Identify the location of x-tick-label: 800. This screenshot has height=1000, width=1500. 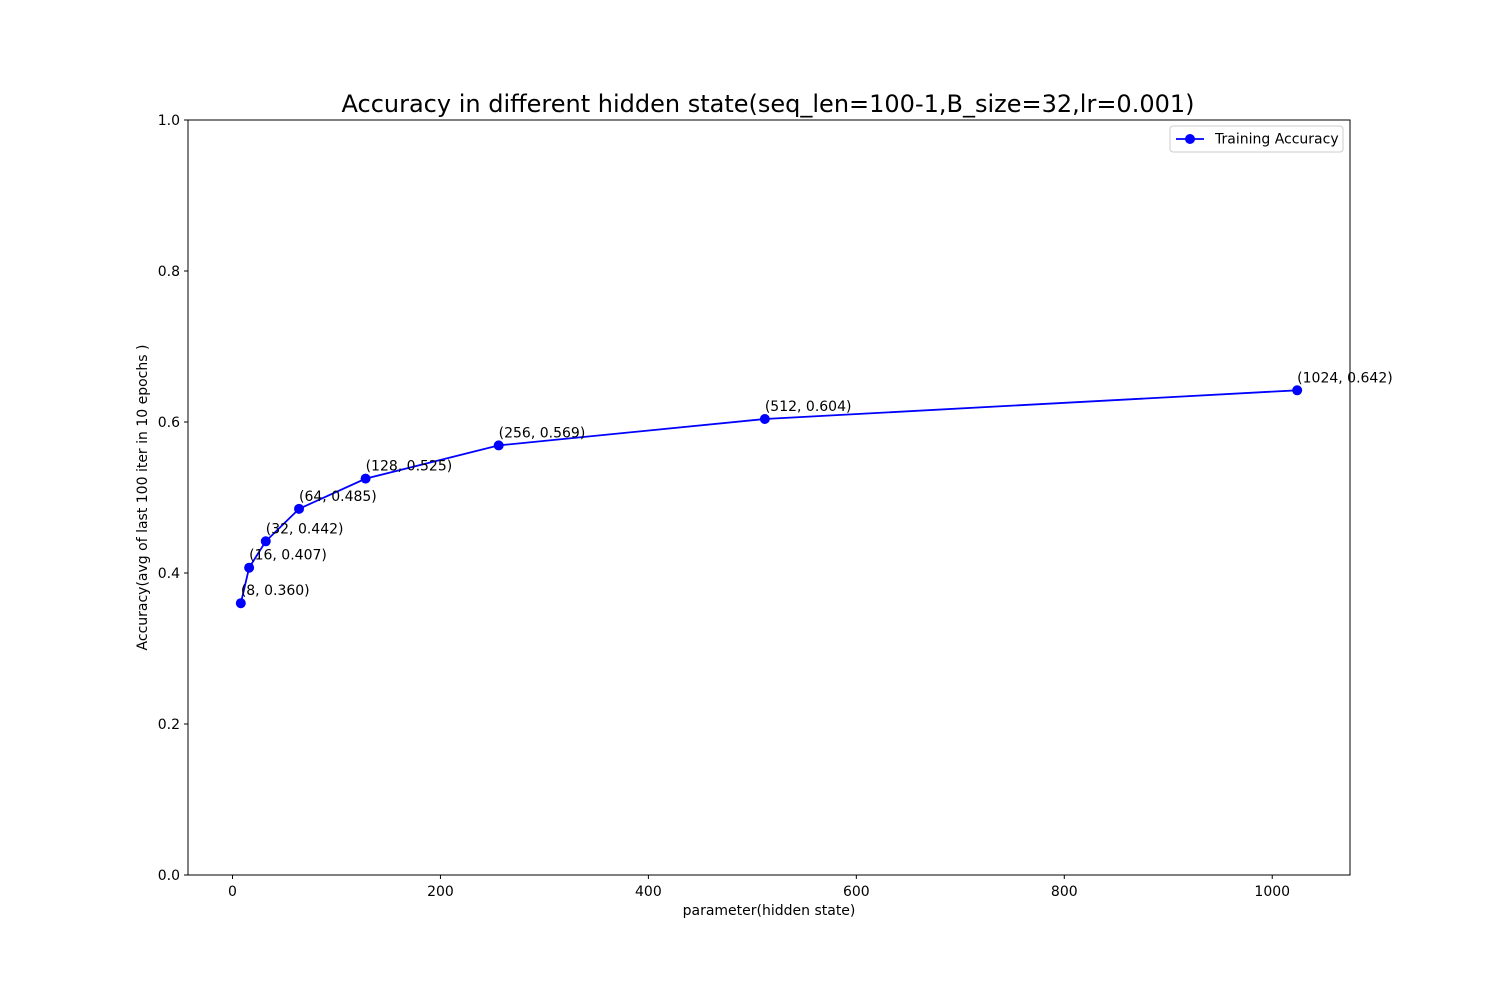
(1064, 892).